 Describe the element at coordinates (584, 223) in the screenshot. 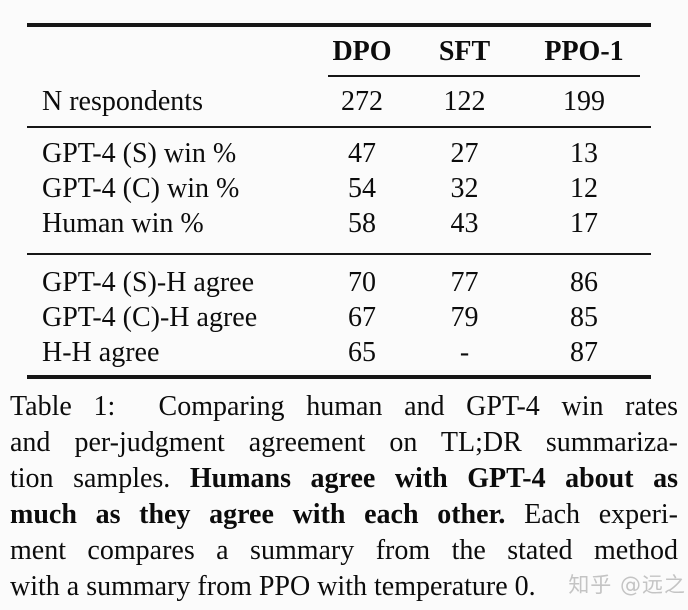

I see `cell-value: 17` at that location.